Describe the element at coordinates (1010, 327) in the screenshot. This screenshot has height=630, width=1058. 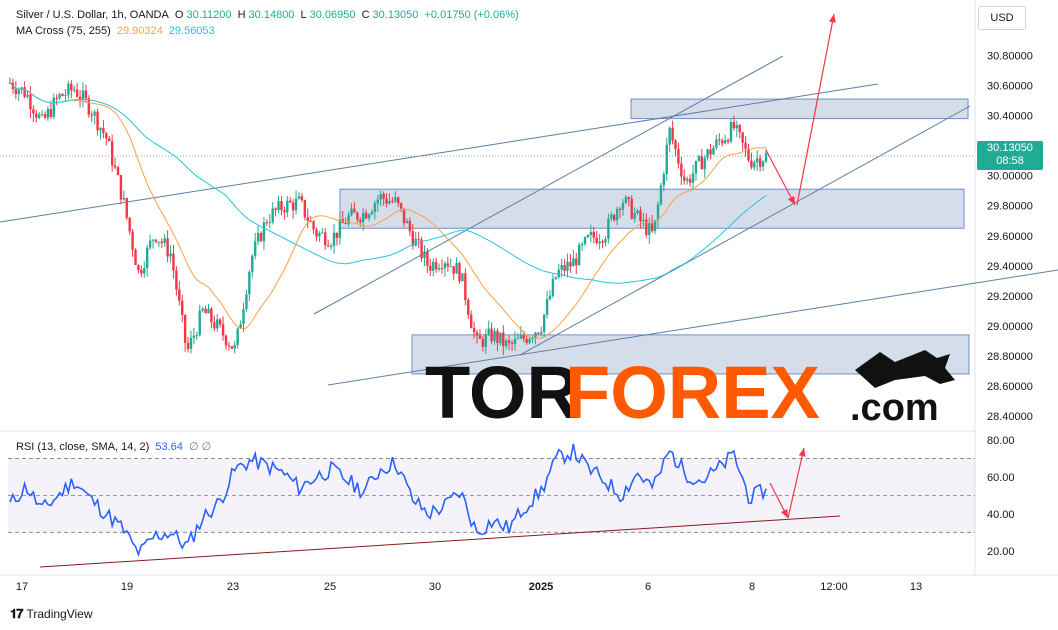
I see `price-tick-label: 29.00000` at that location.